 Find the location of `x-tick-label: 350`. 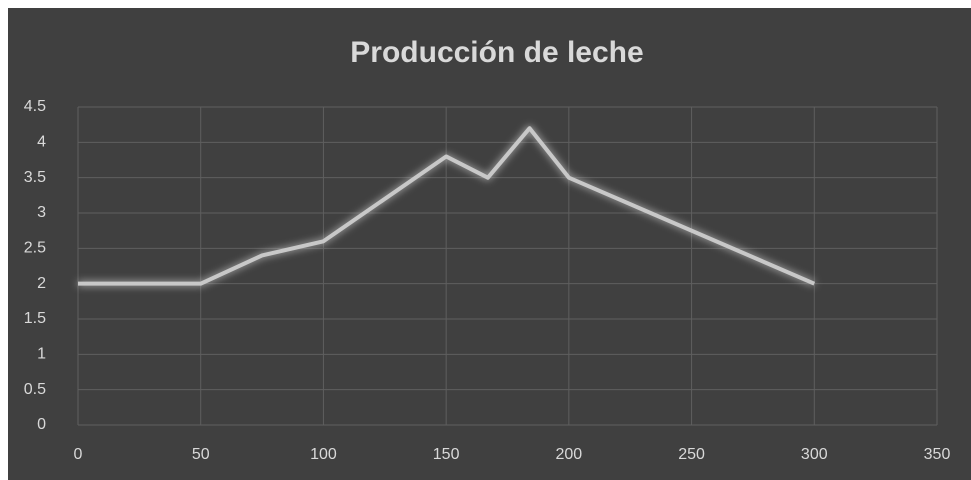

x-tick-label: 350 is located at coordinates (937, 454).